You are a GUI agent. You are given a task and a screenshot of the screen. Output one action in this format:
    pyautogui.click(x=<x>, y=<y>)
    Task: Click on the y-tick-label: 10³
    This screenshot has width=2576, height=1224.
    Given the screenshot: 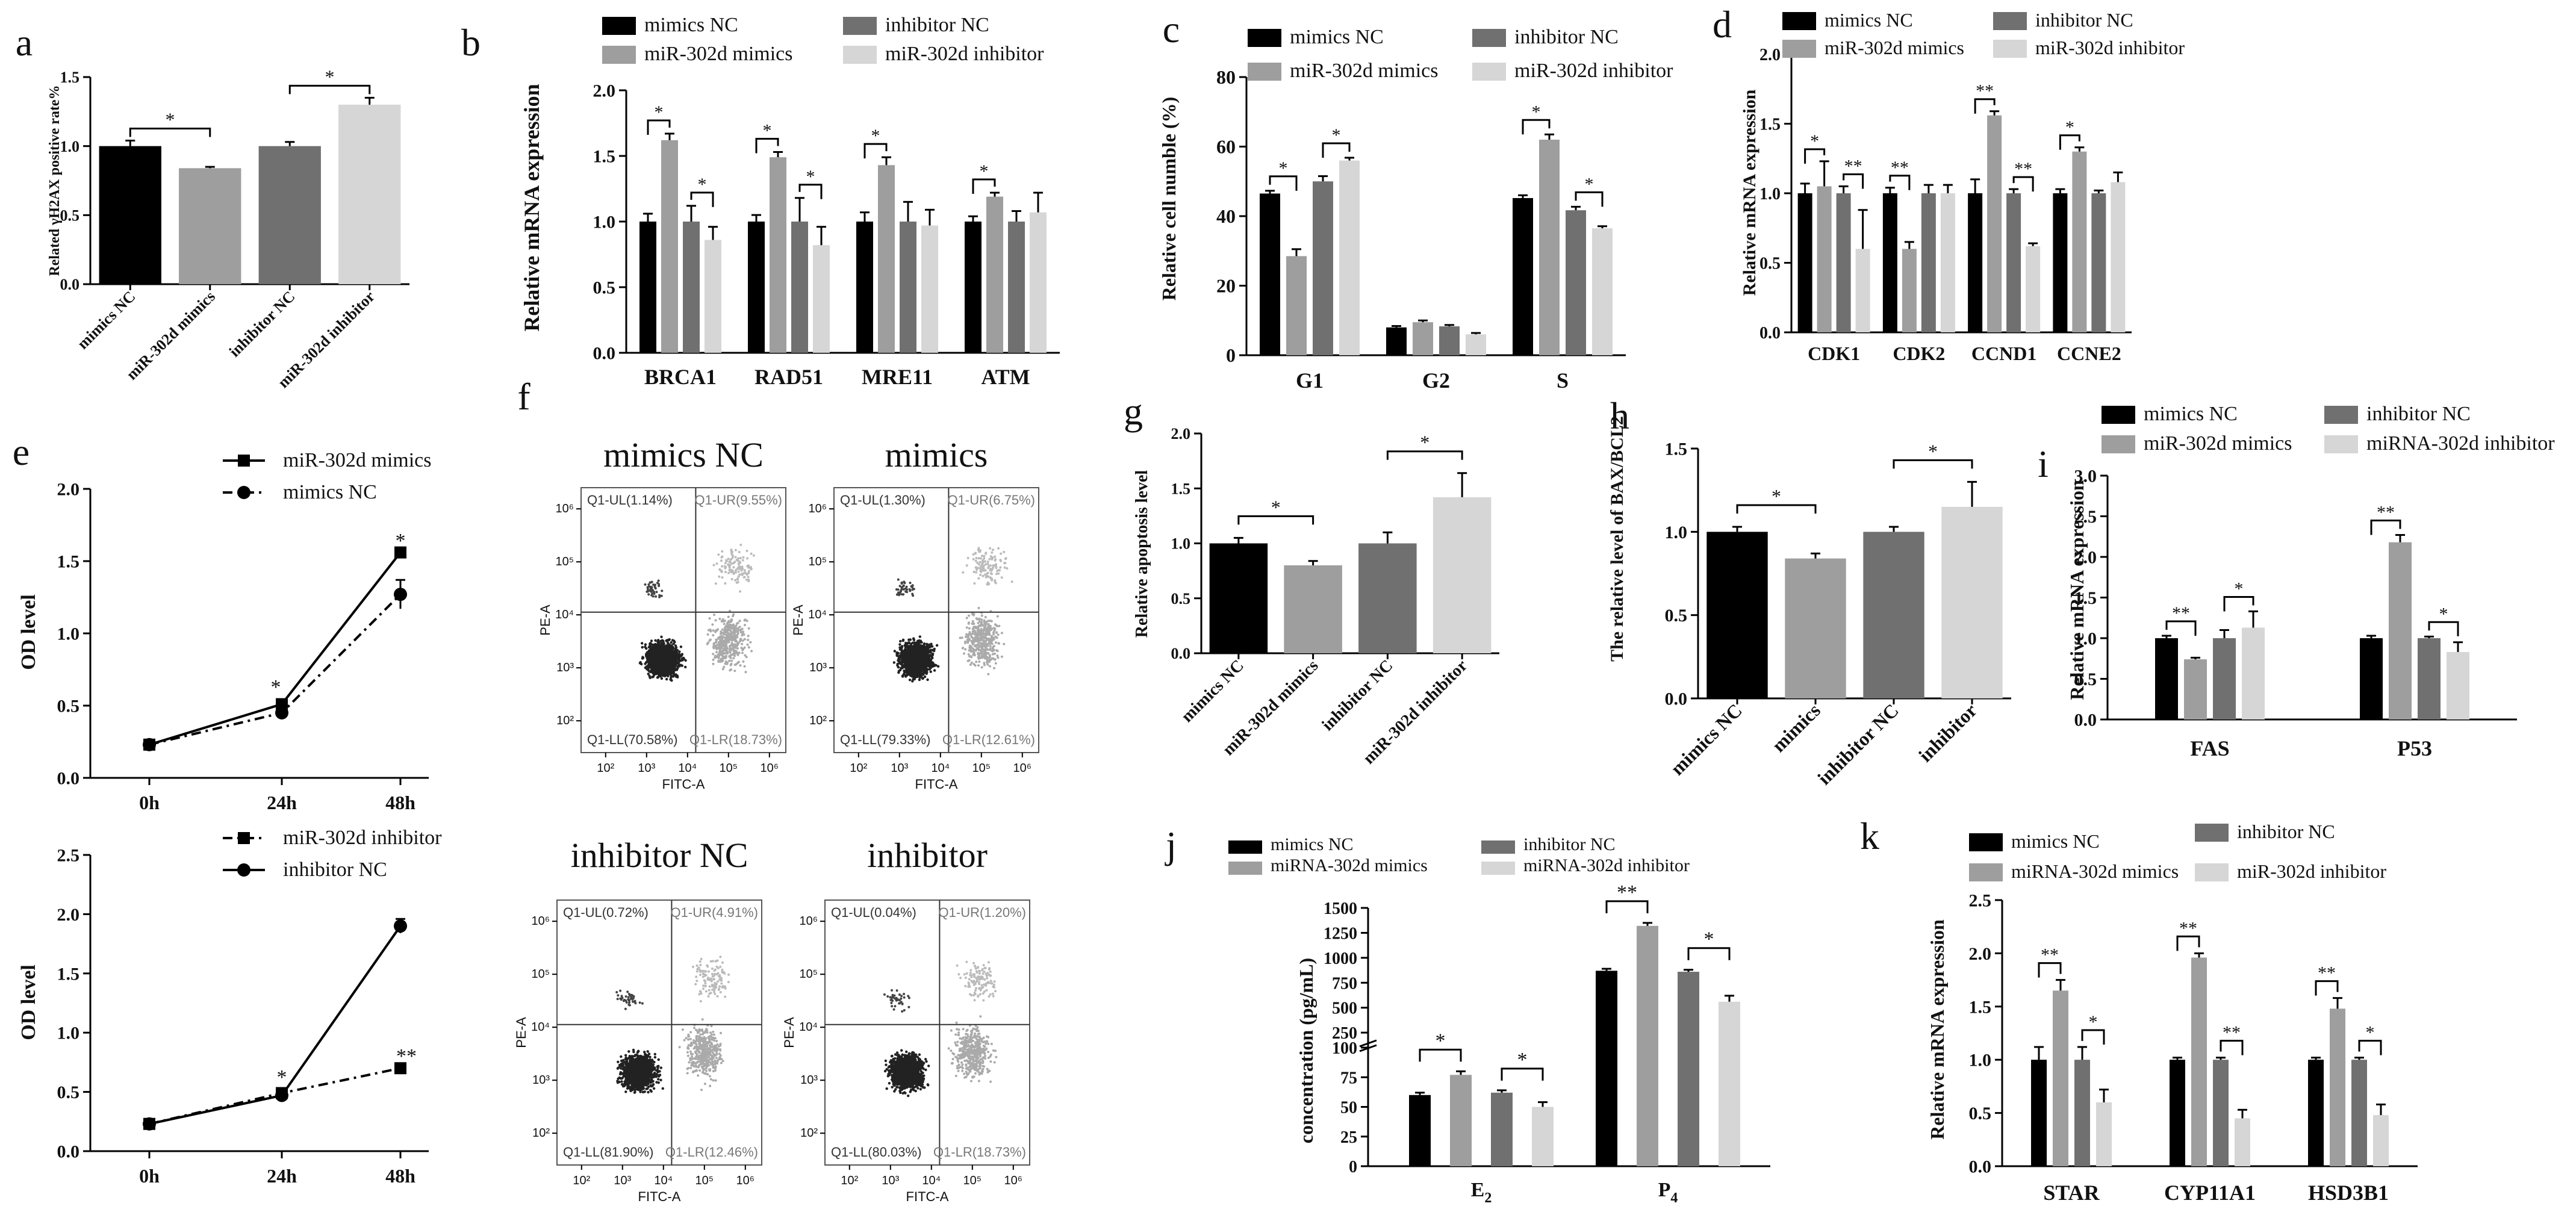 What is the action you would take?
    pyautogui.click(x=565, y=667)
    